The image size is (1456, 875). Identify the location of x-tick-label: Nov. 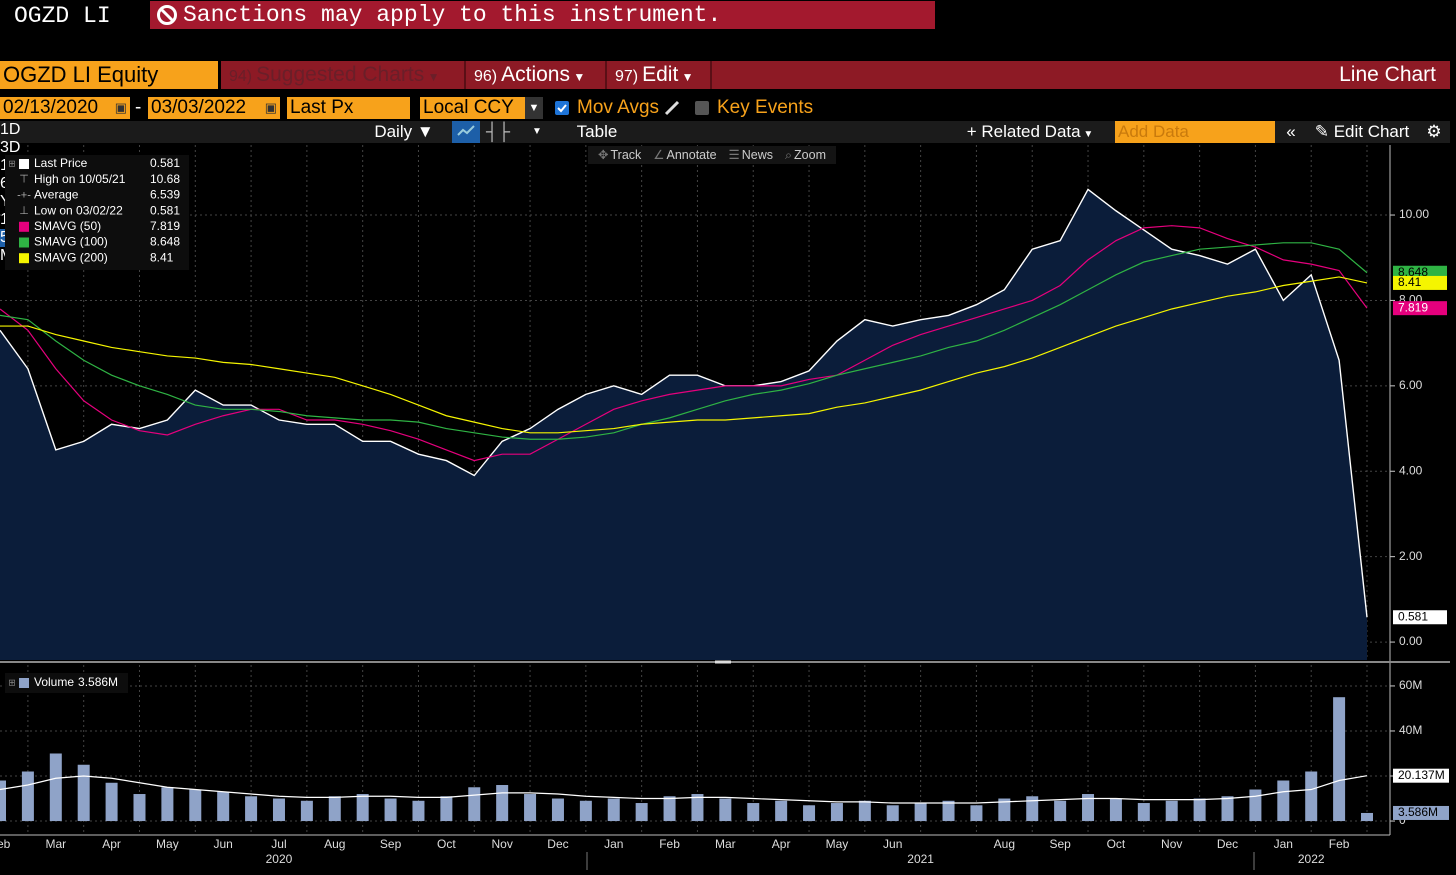
(501, 844).